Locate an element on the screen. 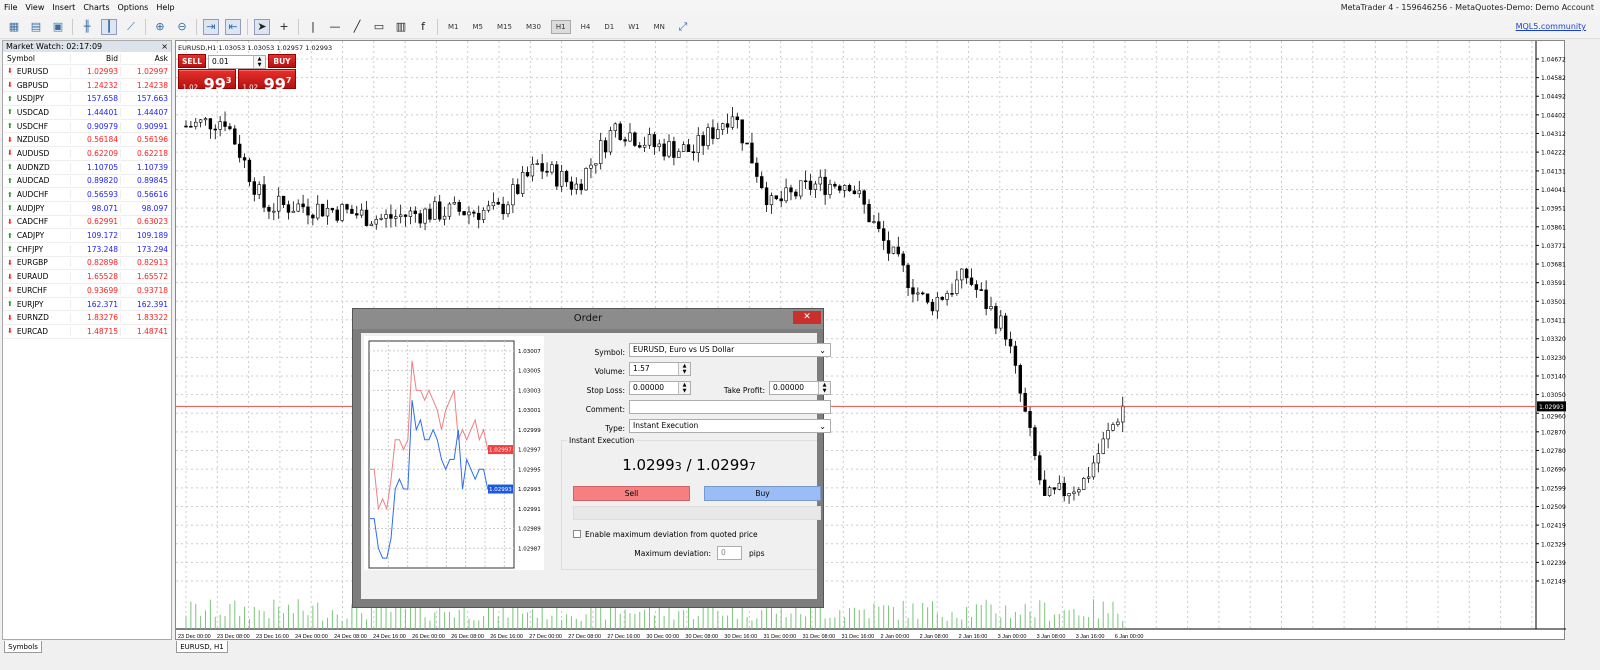 This screenshot has width=1600, height=670. market-watch-row: ⬆ USDJPY 157.658 157.663 is located at coordinates (87, 99).